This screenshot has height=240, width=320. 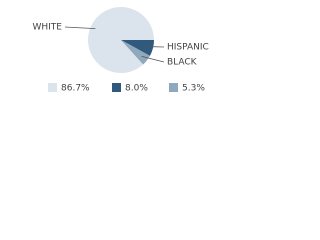 I want to click on legend-label: 8.0%, so click(x=136, y=89).